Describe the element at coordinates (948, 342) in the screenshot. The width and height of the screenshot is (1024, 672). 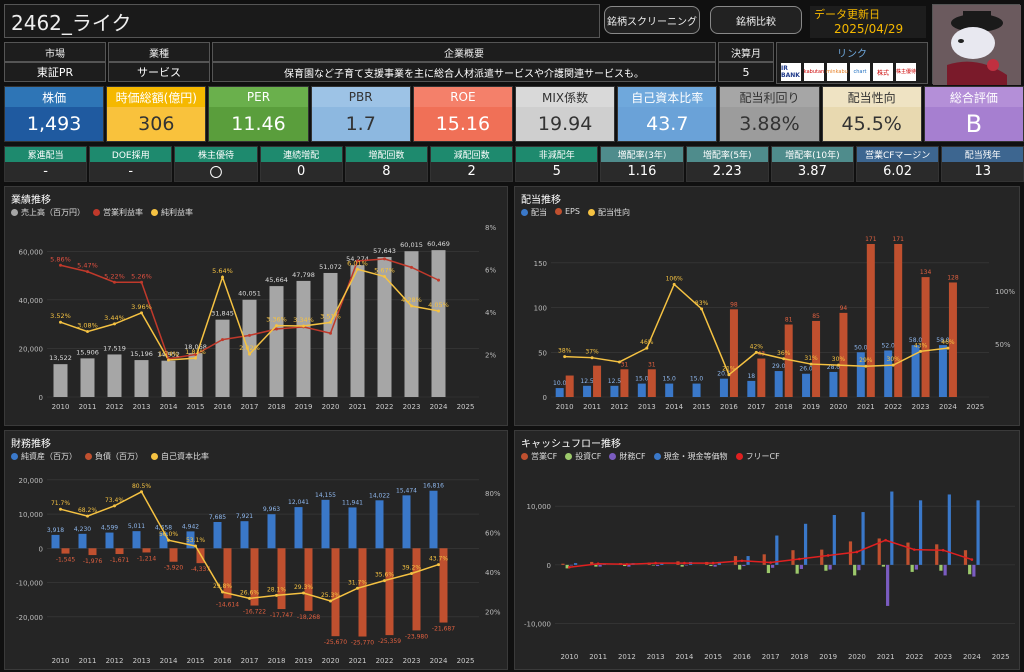
I see `payout-label: 46%` at that location.